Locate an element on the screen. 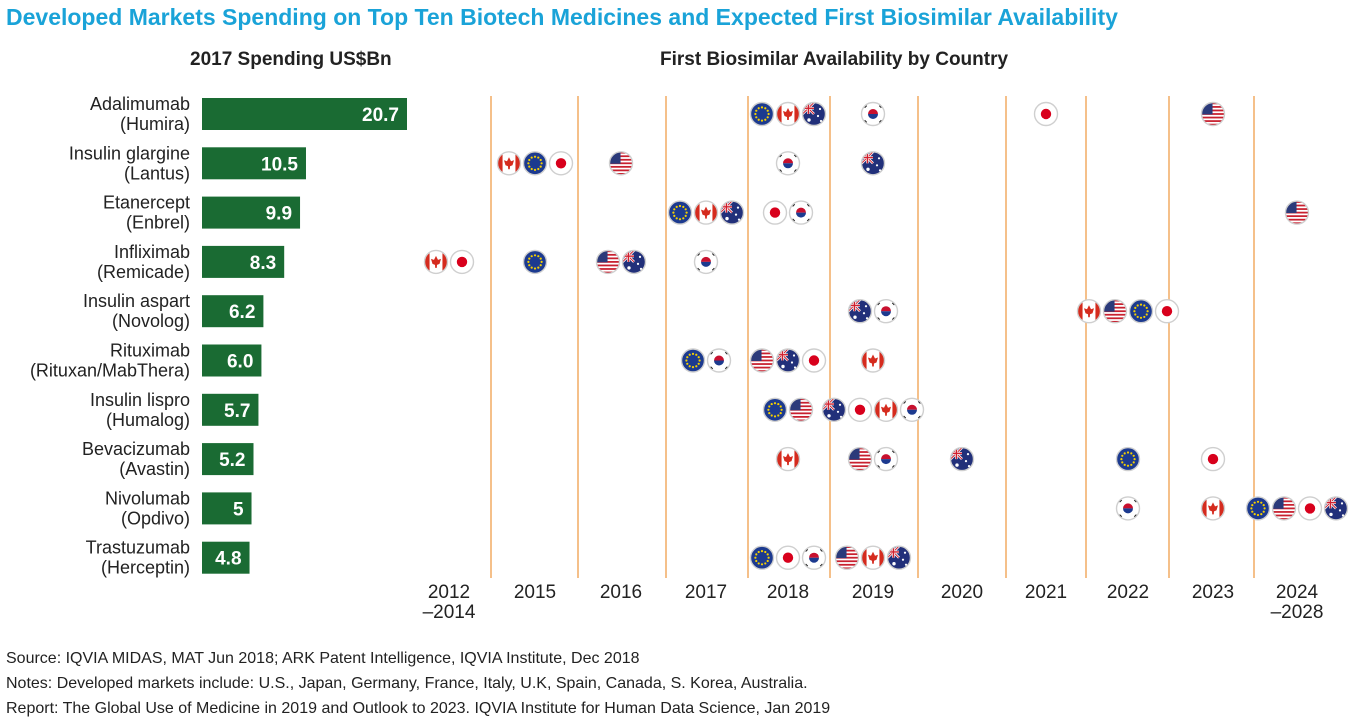 Image resolution: width=1352 pixels, height=727 pixels. bar-value-label: 6.2 is located at coordinates (242, 312).